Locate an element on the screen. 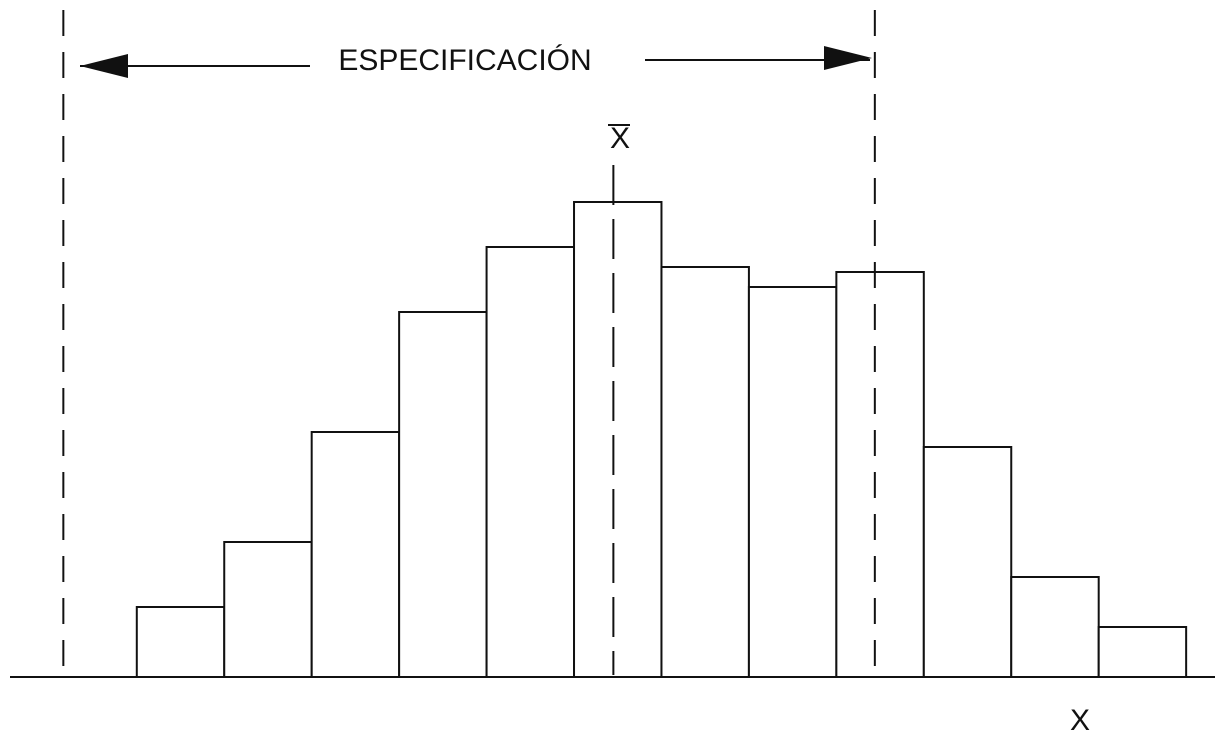 The width and height of the screenshot is (1231, 743). arrow-head-left is located at coordinates (104, 66).